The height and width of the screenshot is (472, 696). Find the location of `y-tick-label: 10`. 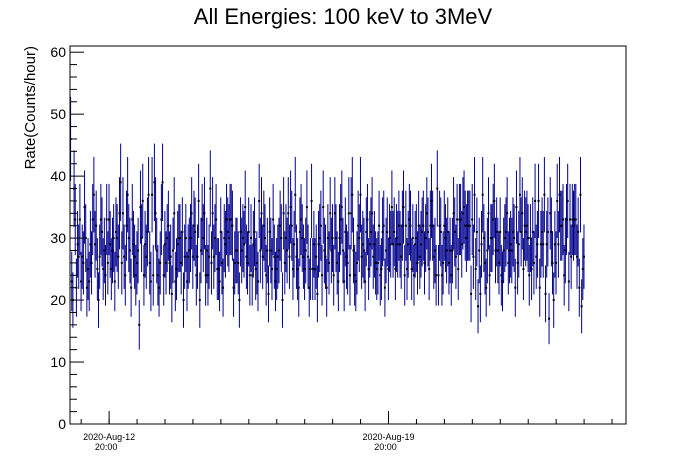

y-tick-label: 10 is located at coordinates (58, 362).